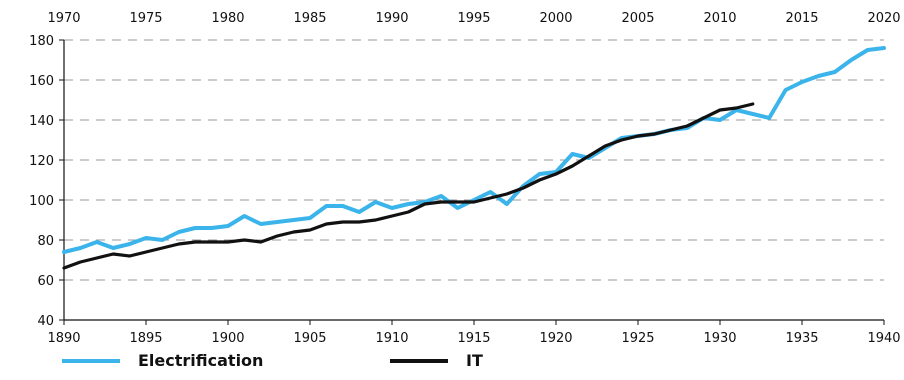 The height and width of the screenshot is (380, 904). Describe the element at coordinates (227, 18) in the screenshot. I see `x-top-tick-label: 1980` at that location.